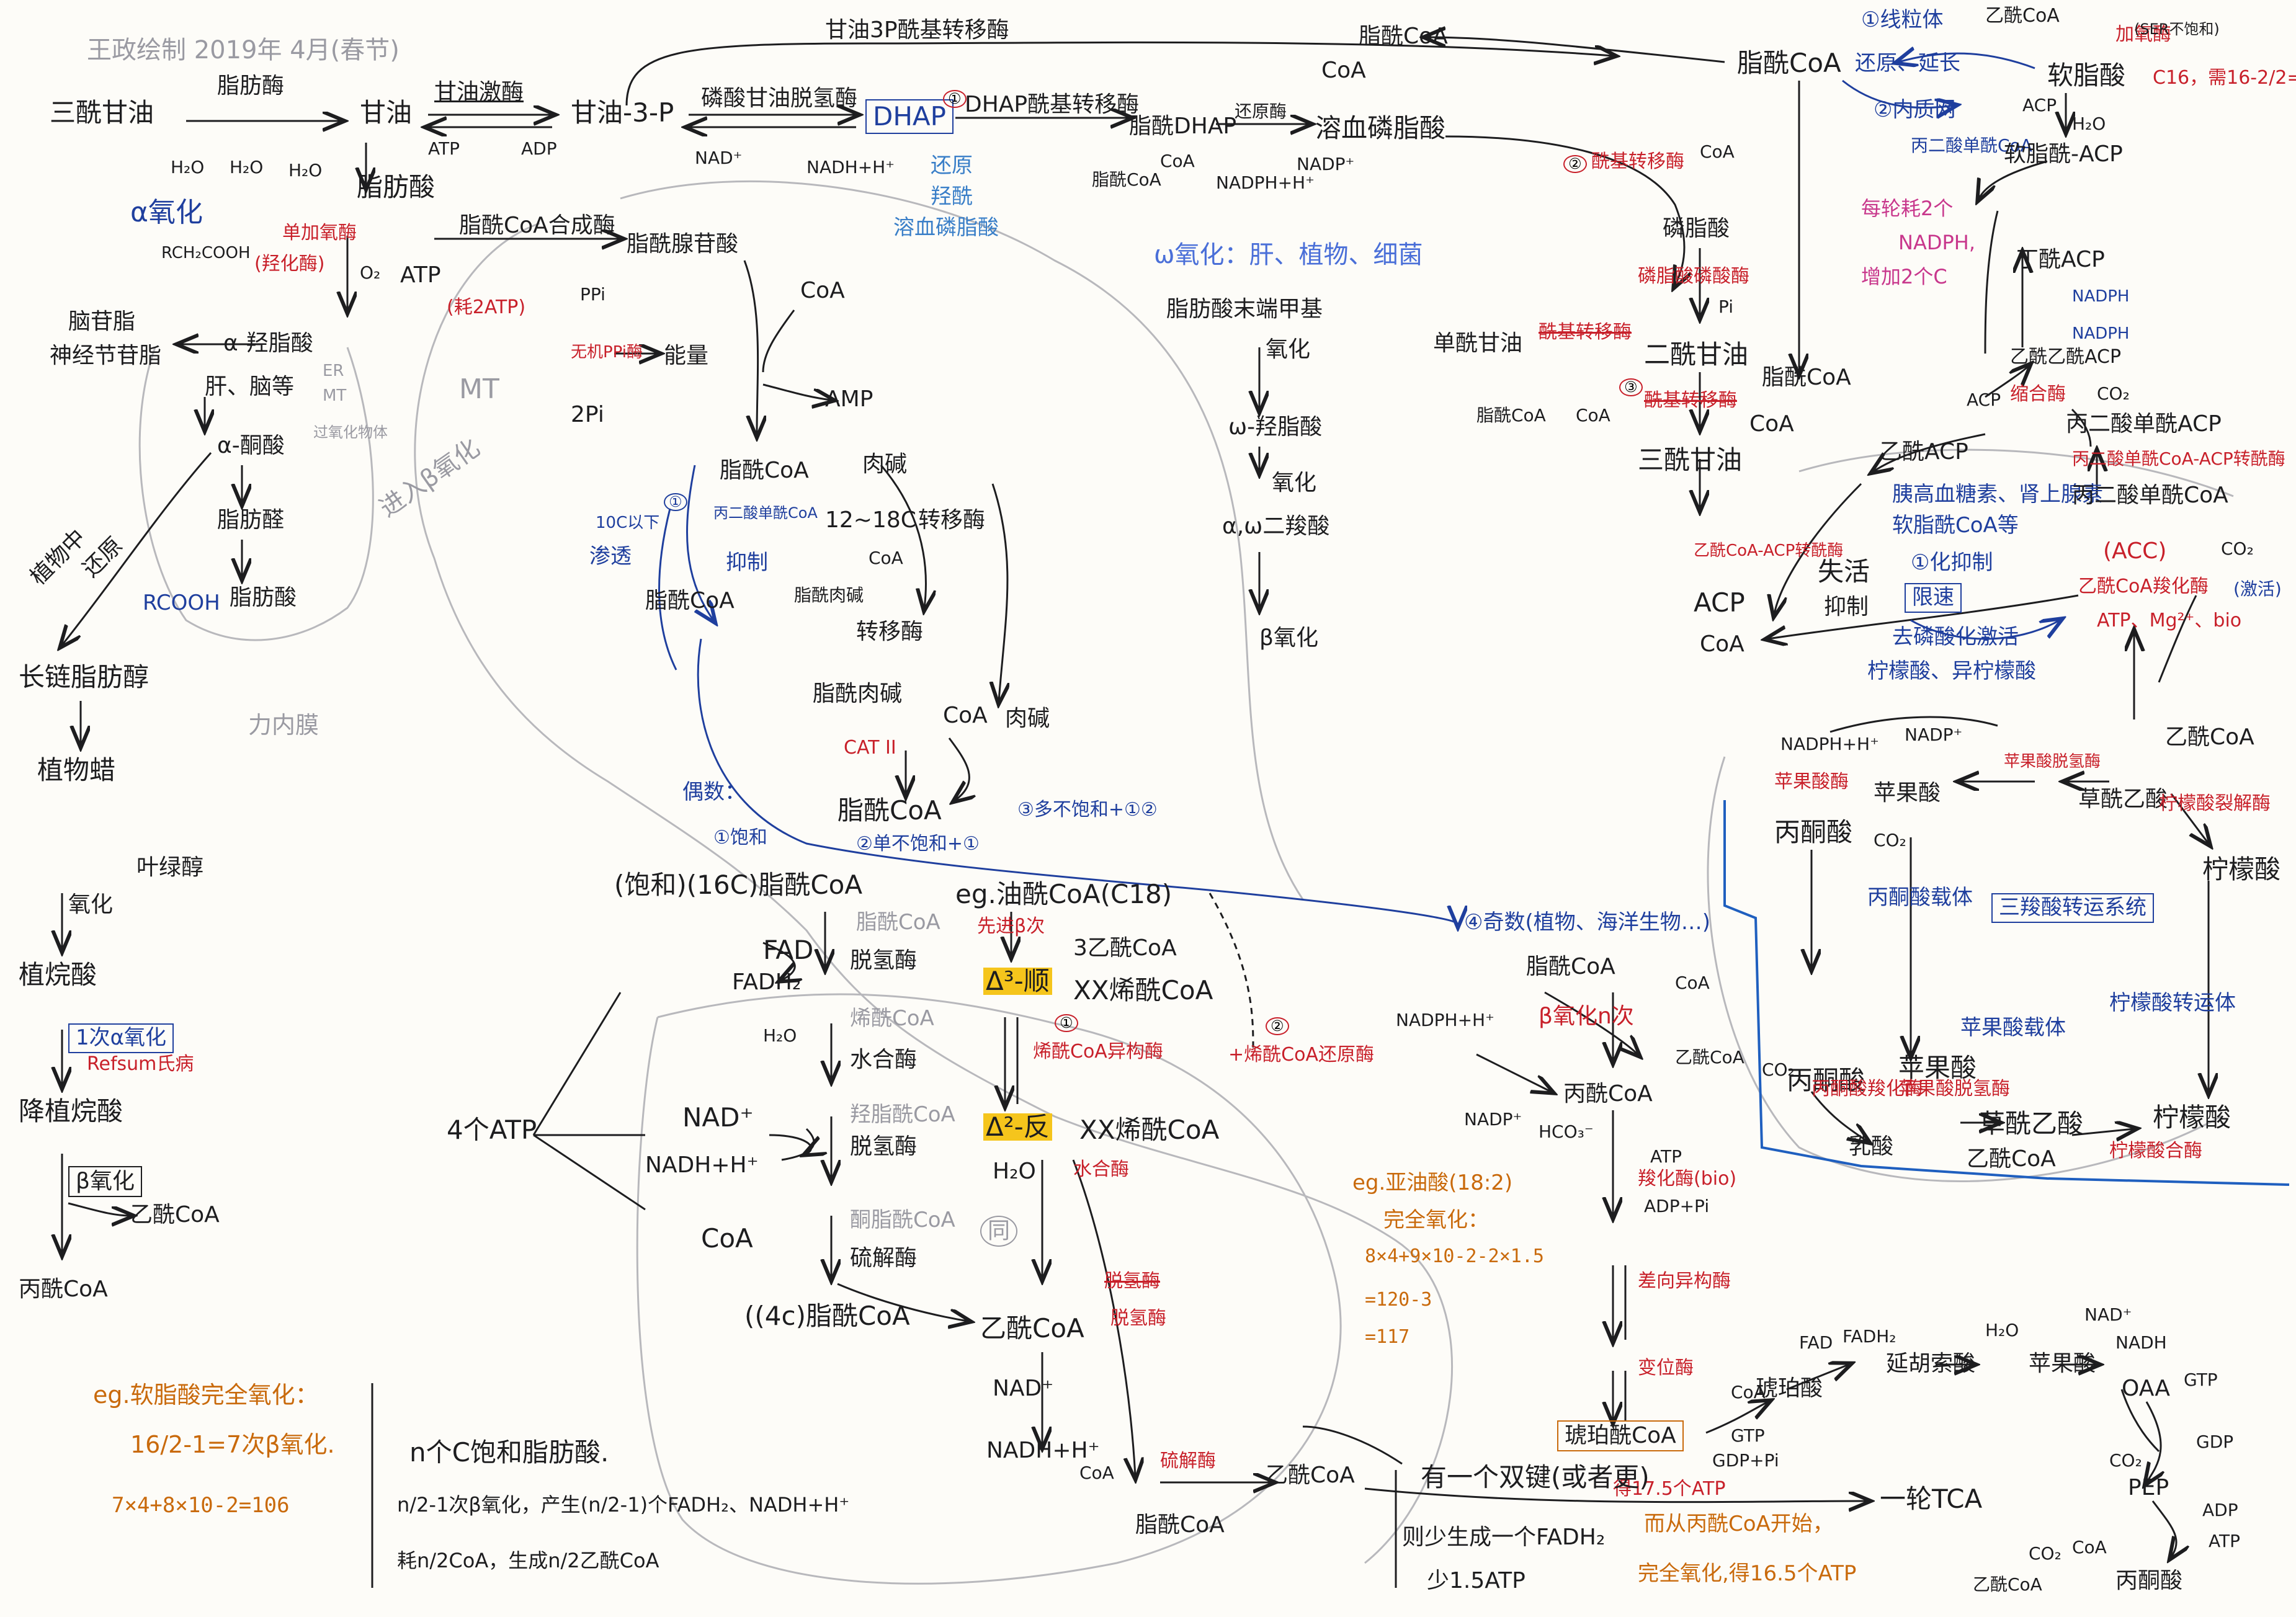 The image size is (2296, 1617). I want to click on thiolase-2: 硫解酶, so click(1188, 1461).